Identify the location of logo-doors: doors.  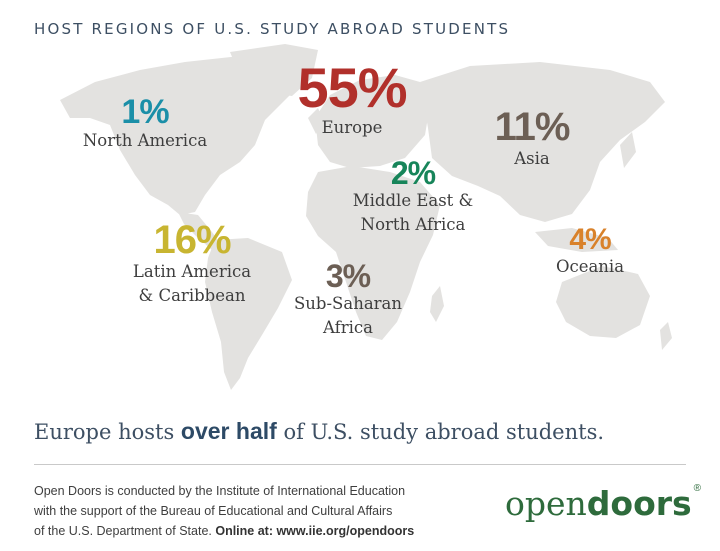
(639, 503).